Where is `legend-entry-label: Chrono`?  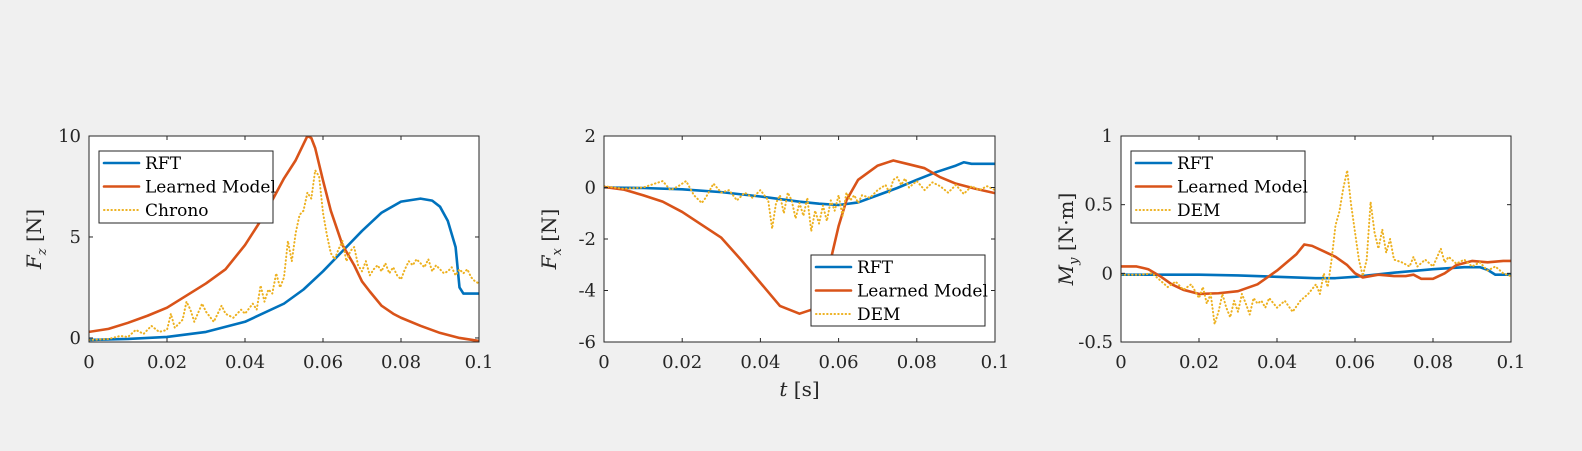 legend-entry-label: Chrono is located at coordinates (177, 211).